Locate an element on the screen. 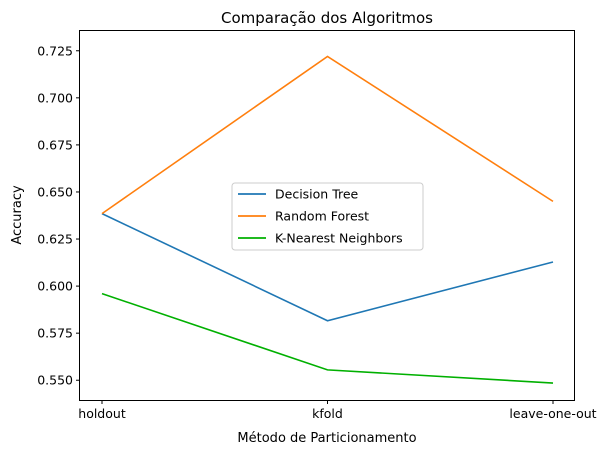 This screenshot has width=610, height=455. y-tick-label: 0.575 is located at coordinates (55, 333).